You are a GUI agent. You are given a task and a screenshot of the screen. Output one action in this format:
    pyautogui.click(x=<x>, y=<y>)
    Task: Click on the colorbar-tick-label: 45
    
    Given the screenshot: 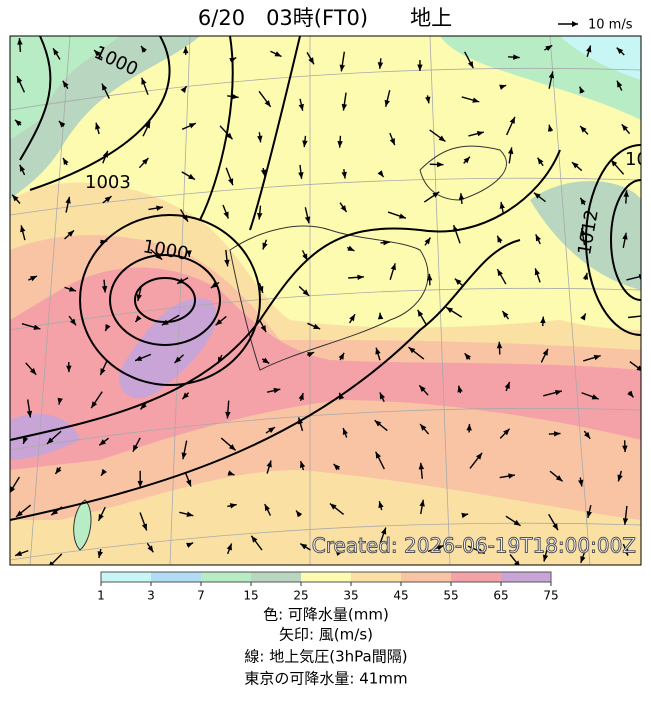 What is the action you would take?
    pyautogui.click(x=400, y=596)
    